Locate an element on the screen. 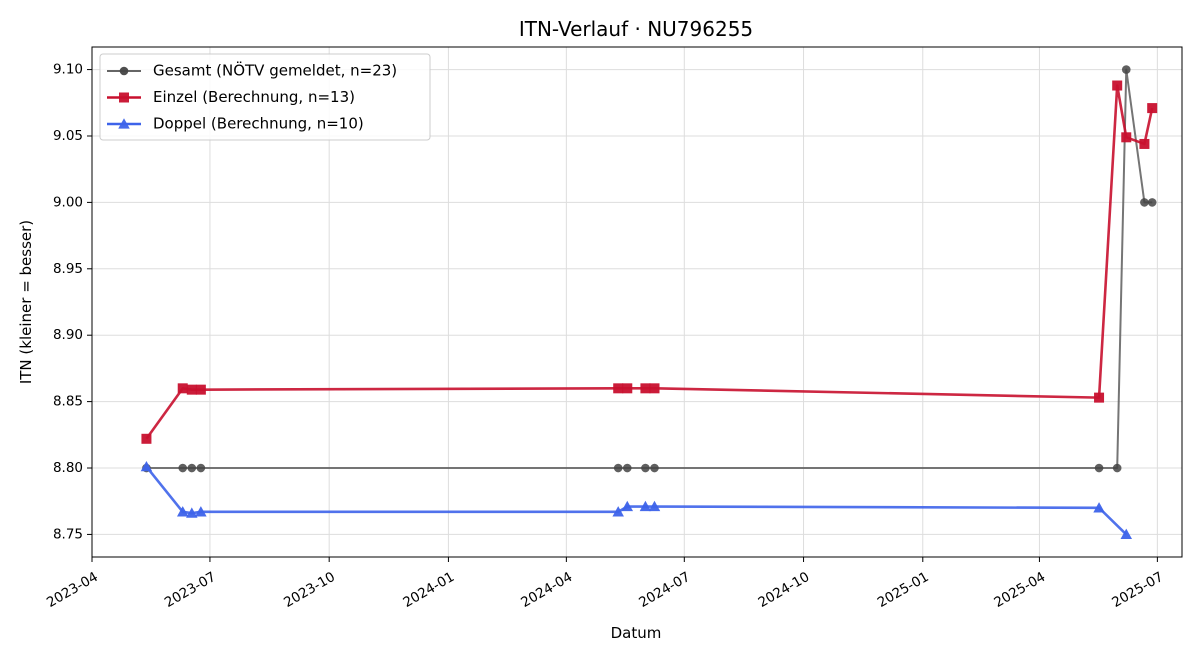  legend-box is located at coordinates (265, 97).